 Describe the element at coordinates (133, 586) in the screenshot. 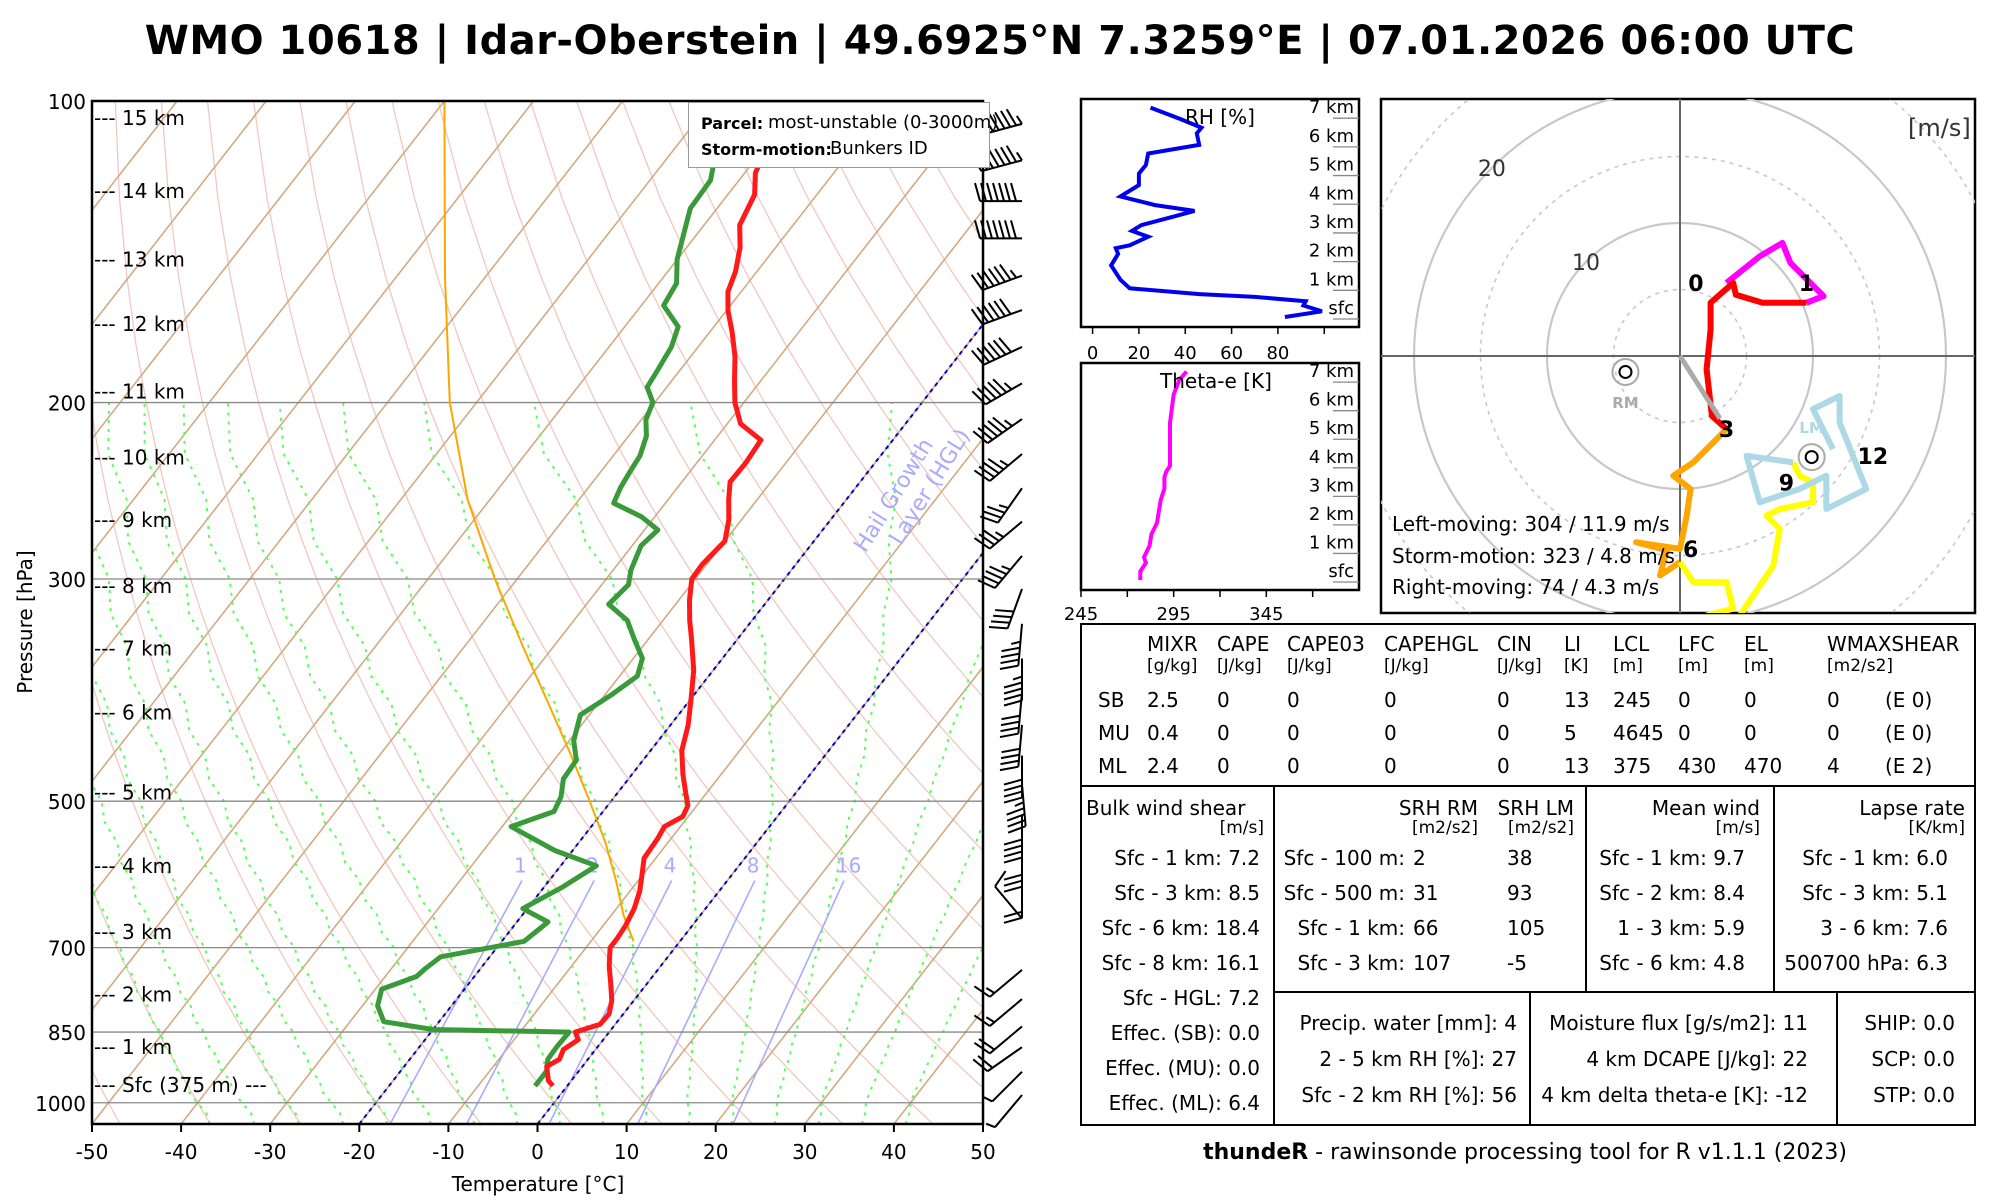

I see `height-label: --- 8 km` at that location.